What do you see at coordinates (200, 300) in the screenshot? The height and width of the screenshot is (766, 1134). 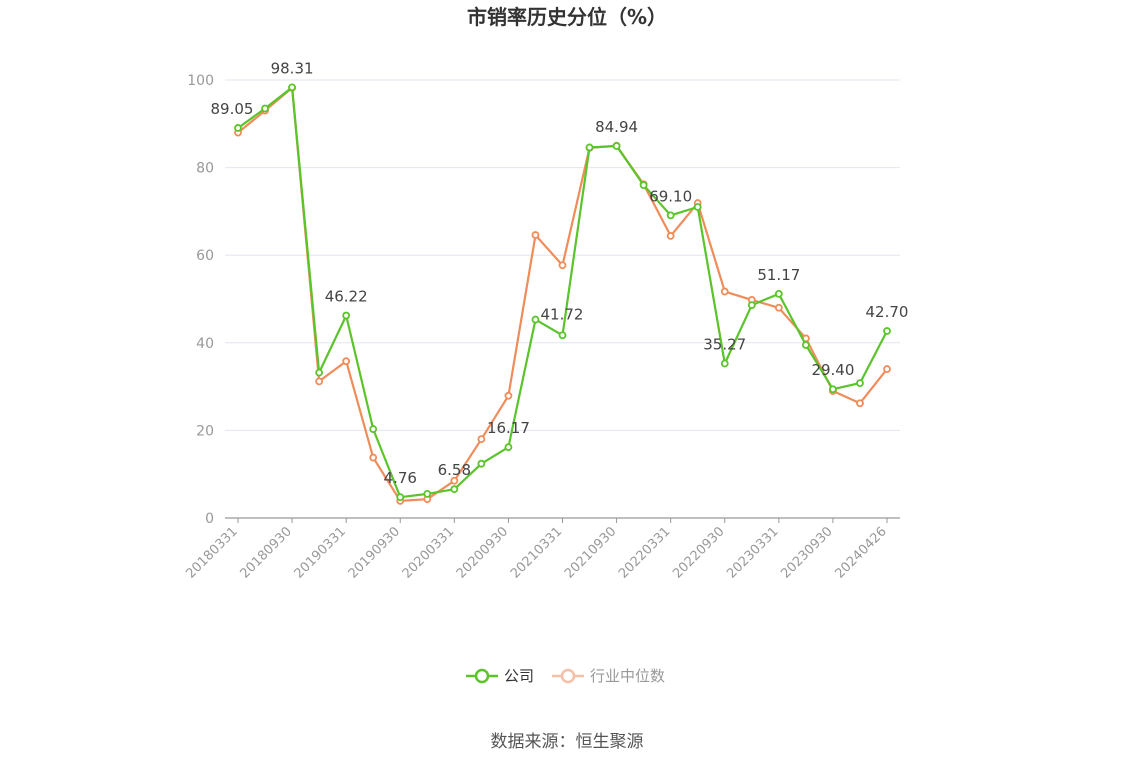 I see `y-axis: 0 20 40 60 80 100` at bounding box center [200, 300].